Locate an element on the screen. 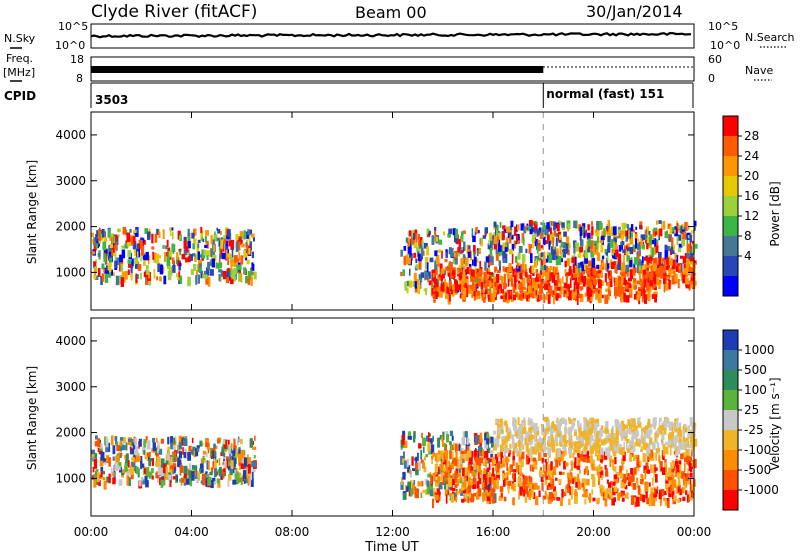 The width and height of the screenshot is (800, 554). colorbar-tick-label: -500 is located at coordinates (757, 470).